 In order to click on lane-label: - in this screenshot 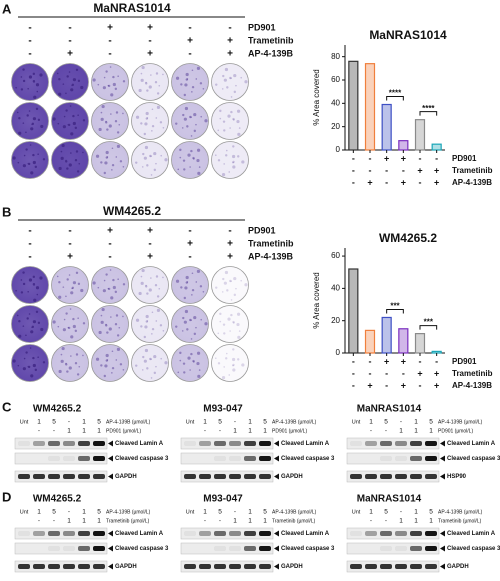, I will do `click(39, 431)`.